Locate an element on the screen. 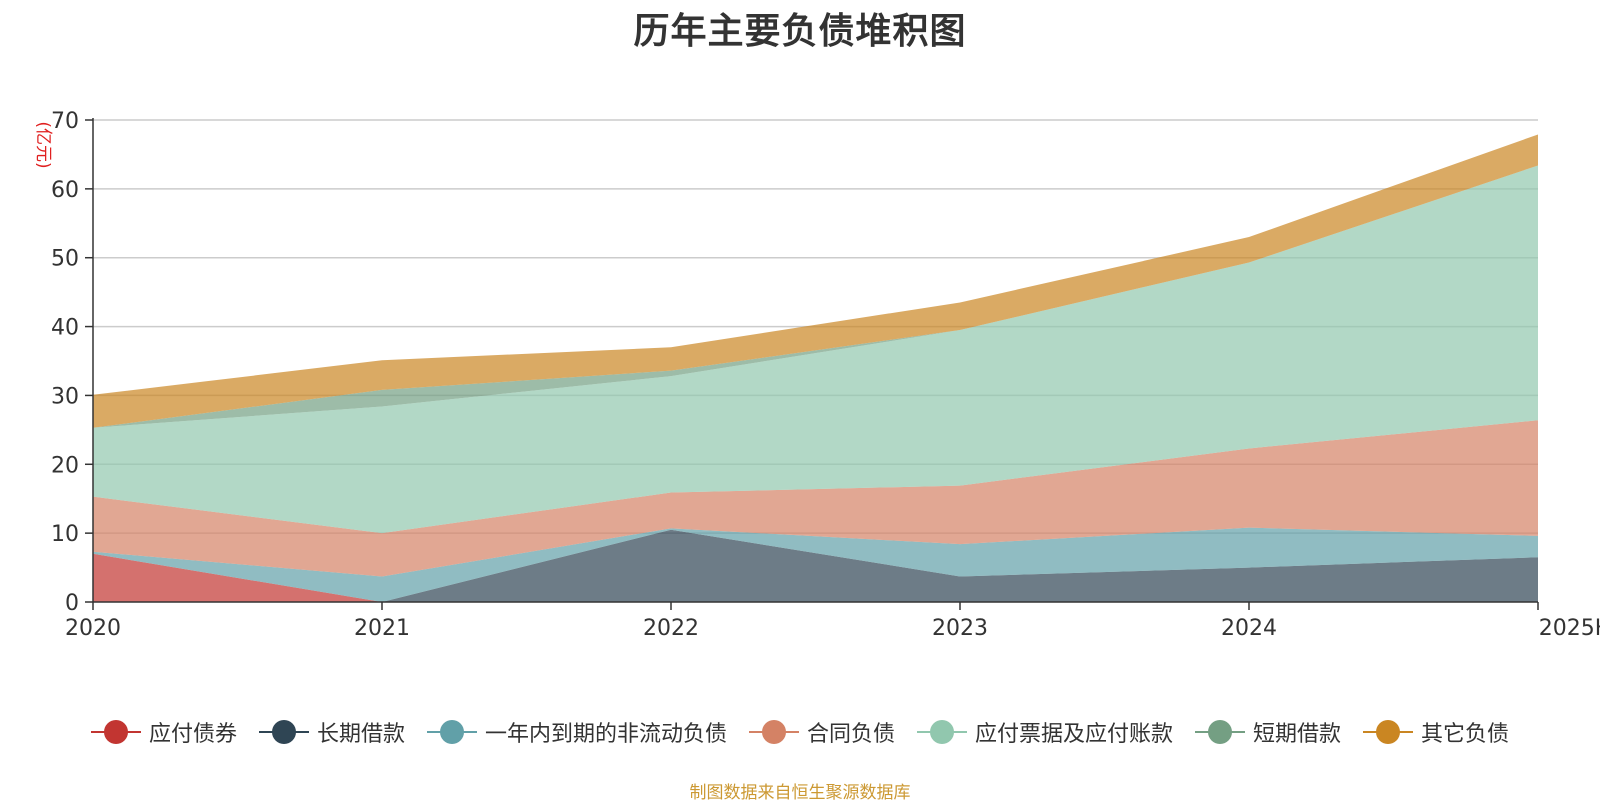 The height and width of the screenshot is (803, 1600). y-tick-label: 10 is located at coordinates (65, 534).